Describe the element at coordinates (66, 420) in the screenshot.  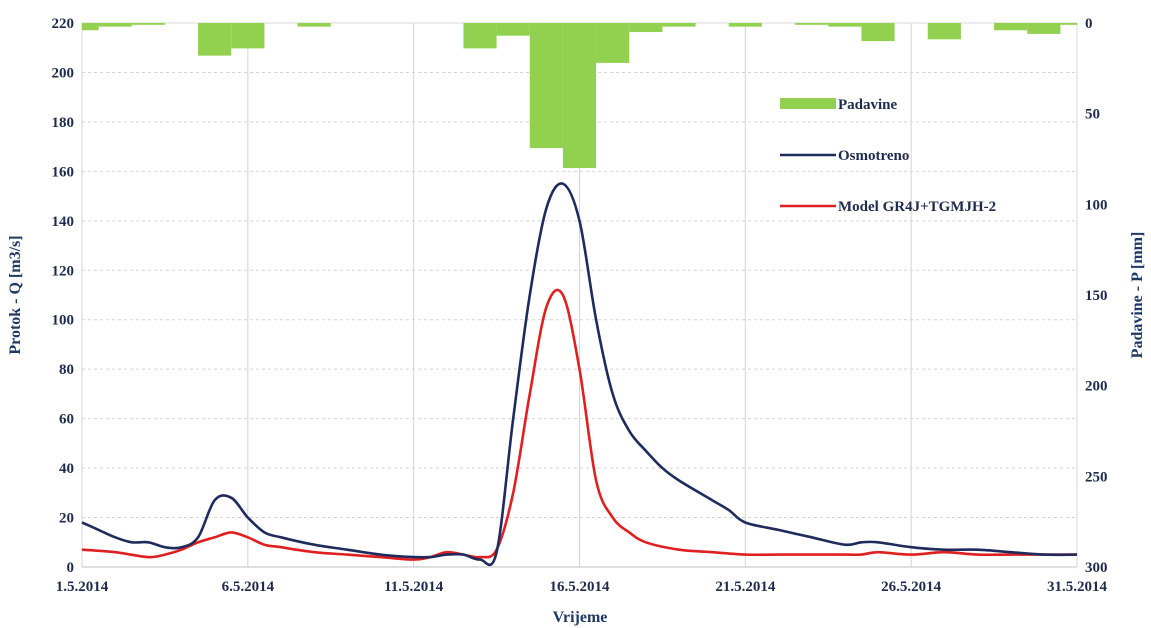
I see `y-tick-label: 60` at that location.